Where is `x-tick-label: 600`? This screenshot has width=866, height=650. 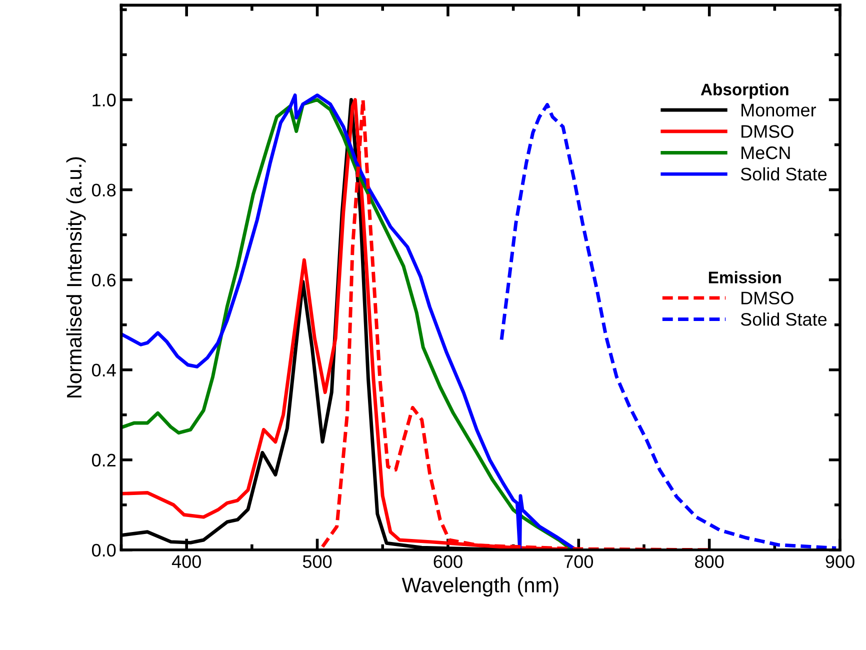 x-tick-label: 600 is located at coordinates (448, 561).